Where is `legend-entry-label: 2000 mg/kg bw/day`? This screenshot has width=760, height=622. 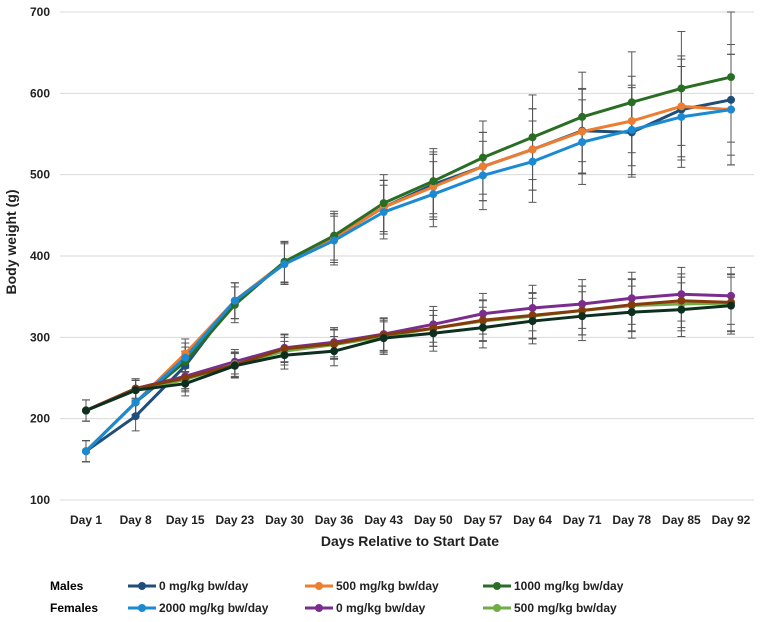 legend-entry-label: 2000 mg/kg bw/day is located at coordinates (214, 608).